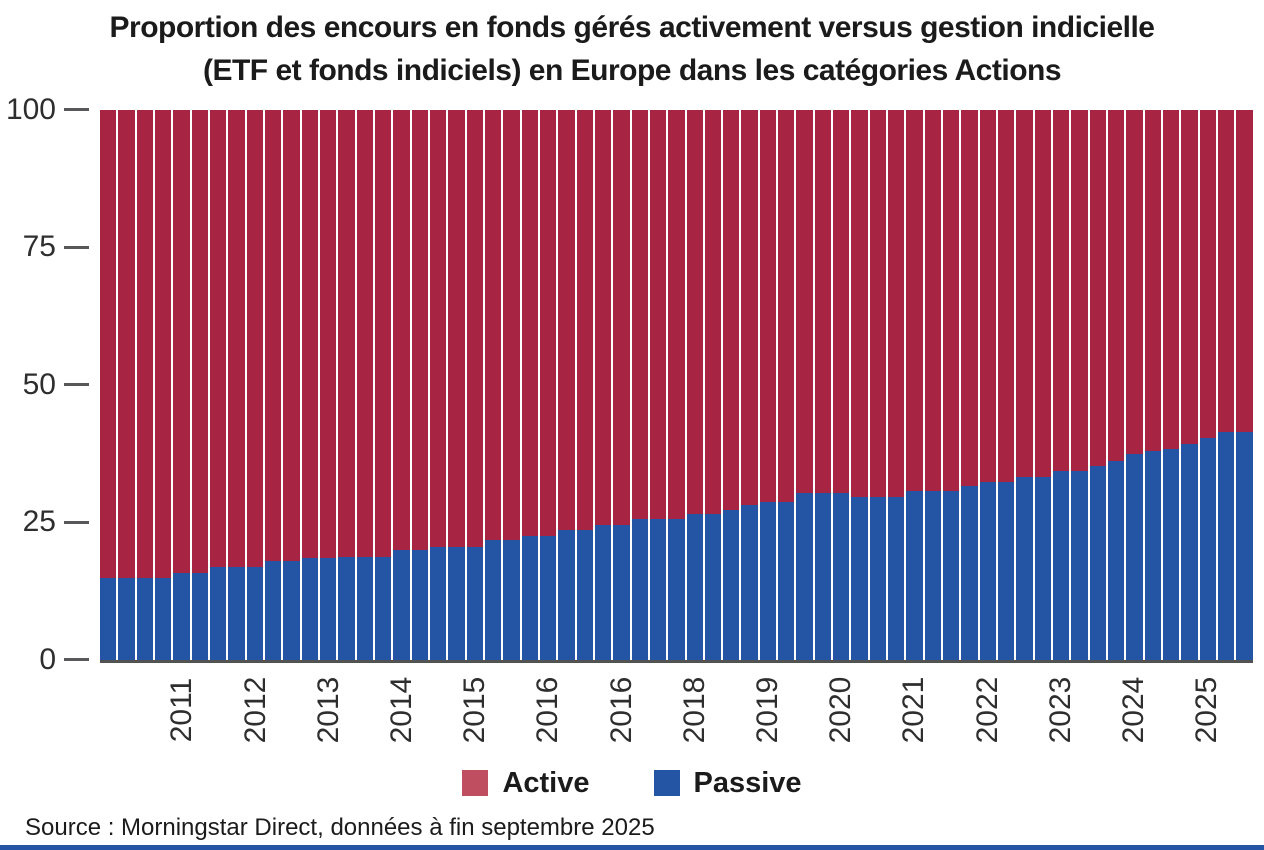 The image size is (1264, 850). What do you see at coordinates (475, 783) in the screenshot?
I see `active-swatch` at bounding box center [475, 783].